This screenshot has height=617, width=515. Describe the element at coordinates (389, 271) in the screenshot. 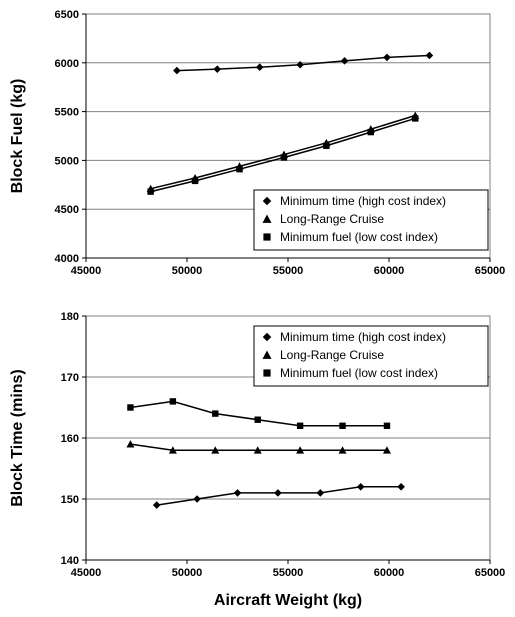

I see `chart1-x-tick-label: 60000` at that location.